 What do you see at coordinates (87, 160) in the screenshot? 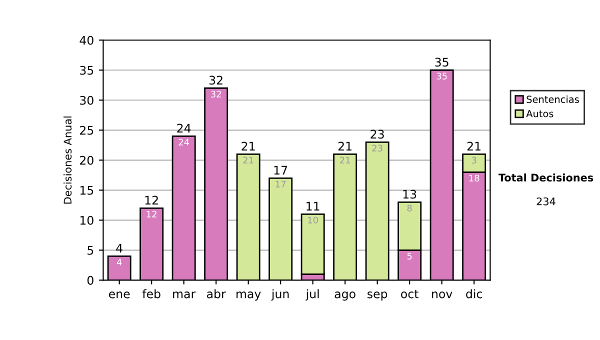
I see `y-tick-label: 20` at bounding box center [87, 160].